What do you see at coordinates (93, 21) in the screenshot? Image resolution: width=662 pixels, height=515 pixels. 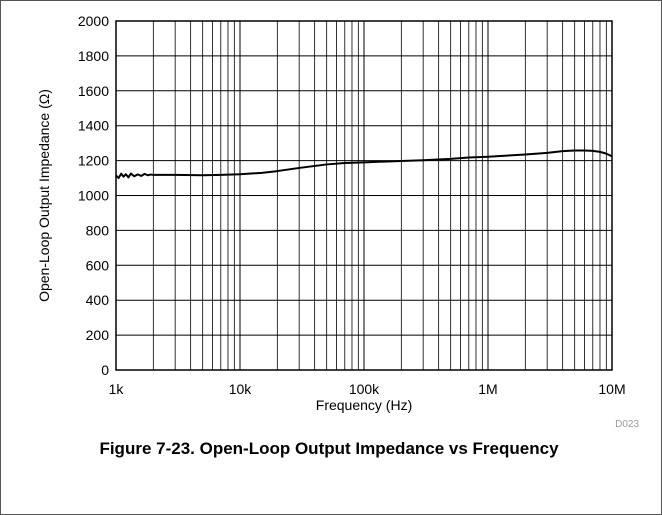 I see `y-tick-label: 2000` at bounding box center [93, 21].